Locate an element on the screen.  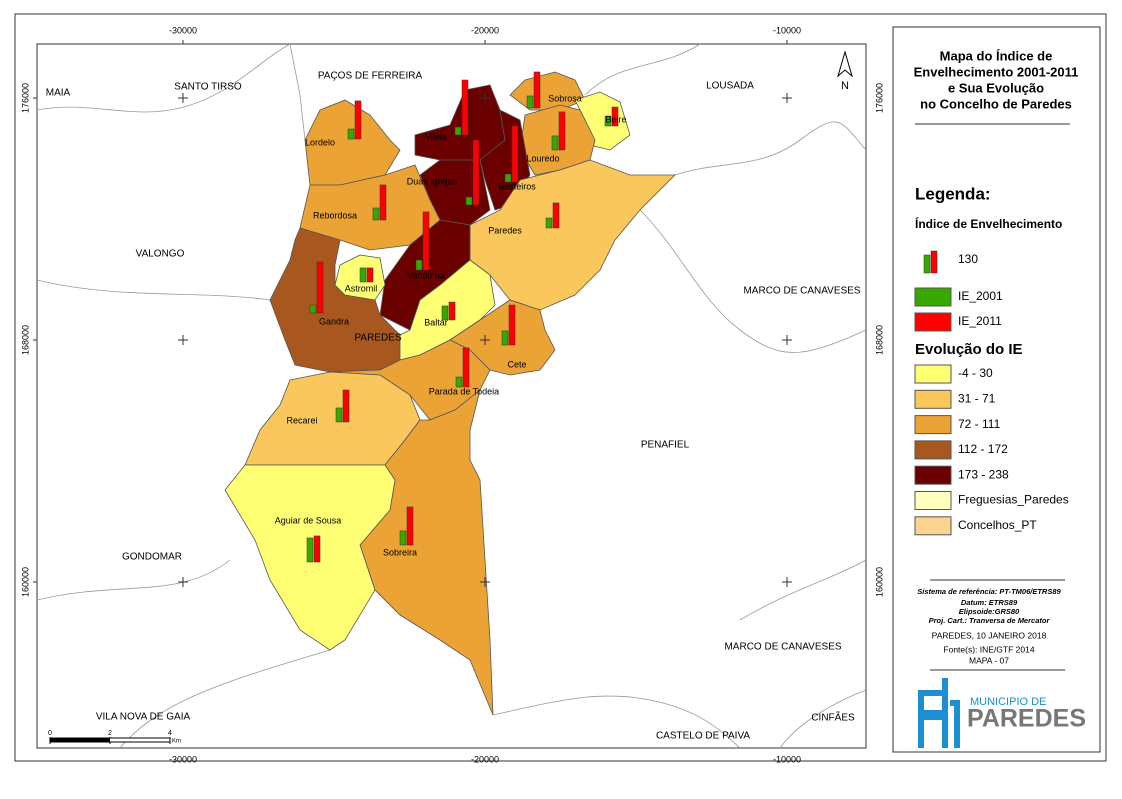
map-title: Envelhecimento 2001-2011 is located at coordinates (996, 71).